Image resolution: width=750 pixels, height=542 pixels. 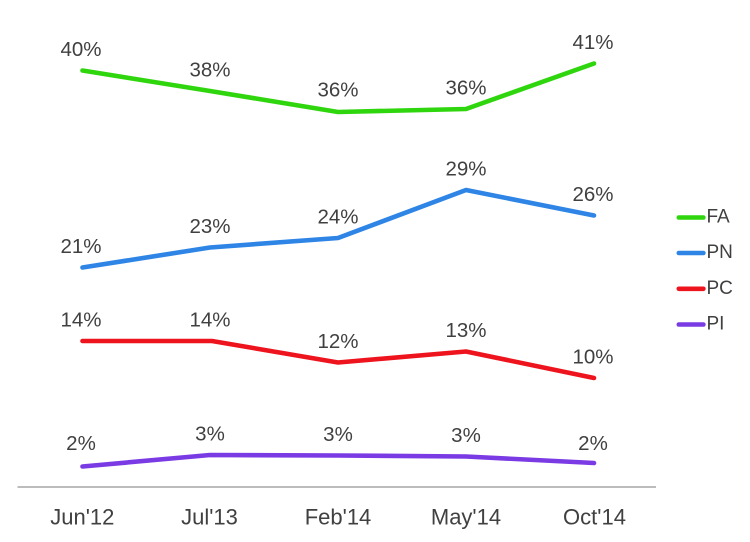 What do you see at coordinates (720, 288) in the screenshot?
I see `svg-text: PC` at bounding box center [720, 288].